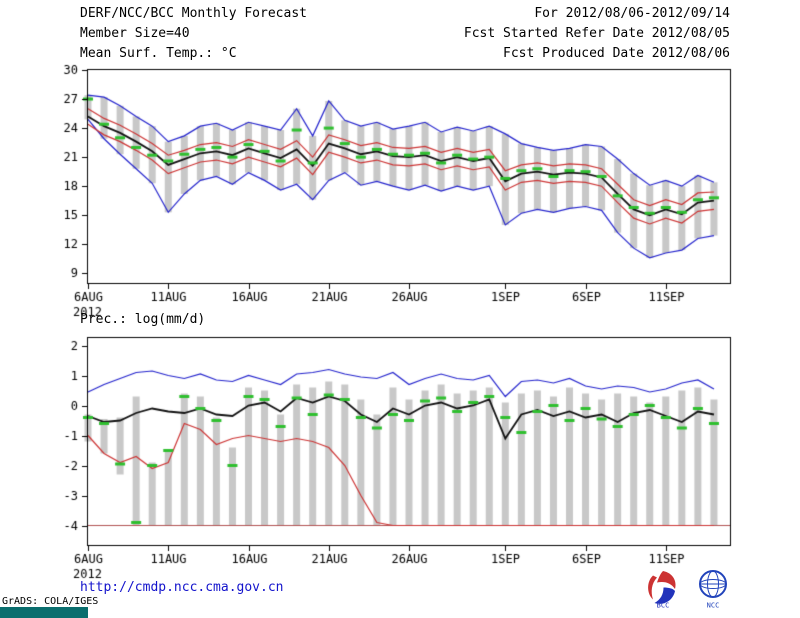 This screenshot has width=800, height=618. Describe the element at coordinates (193, 13) in the screenshot. I see `page-title: DERF/NCC/BCC Monthly Forecast` at that location.